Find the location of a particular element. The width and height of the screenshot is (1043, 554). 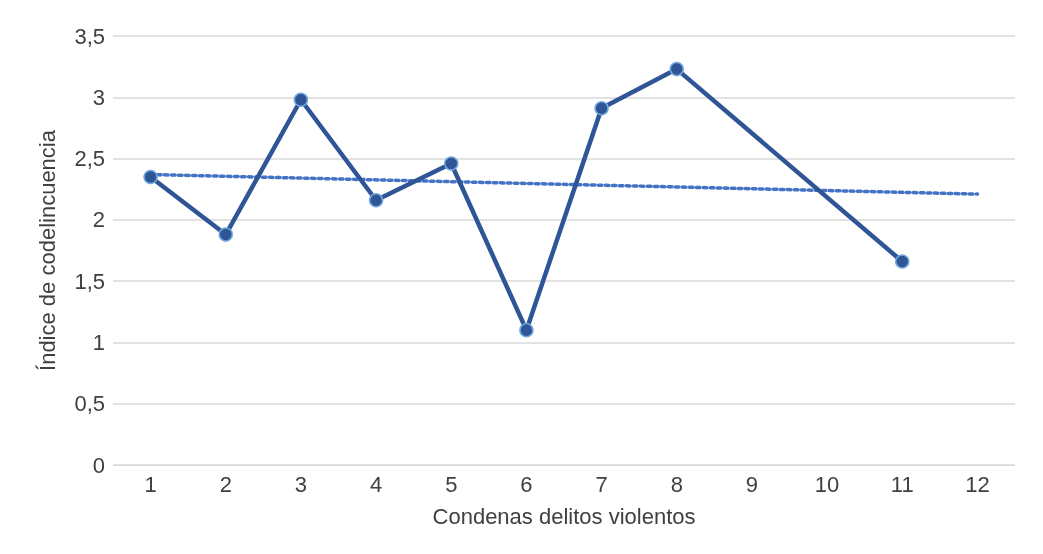

x-tick-label: 7 is located at coordinates (601, 484).